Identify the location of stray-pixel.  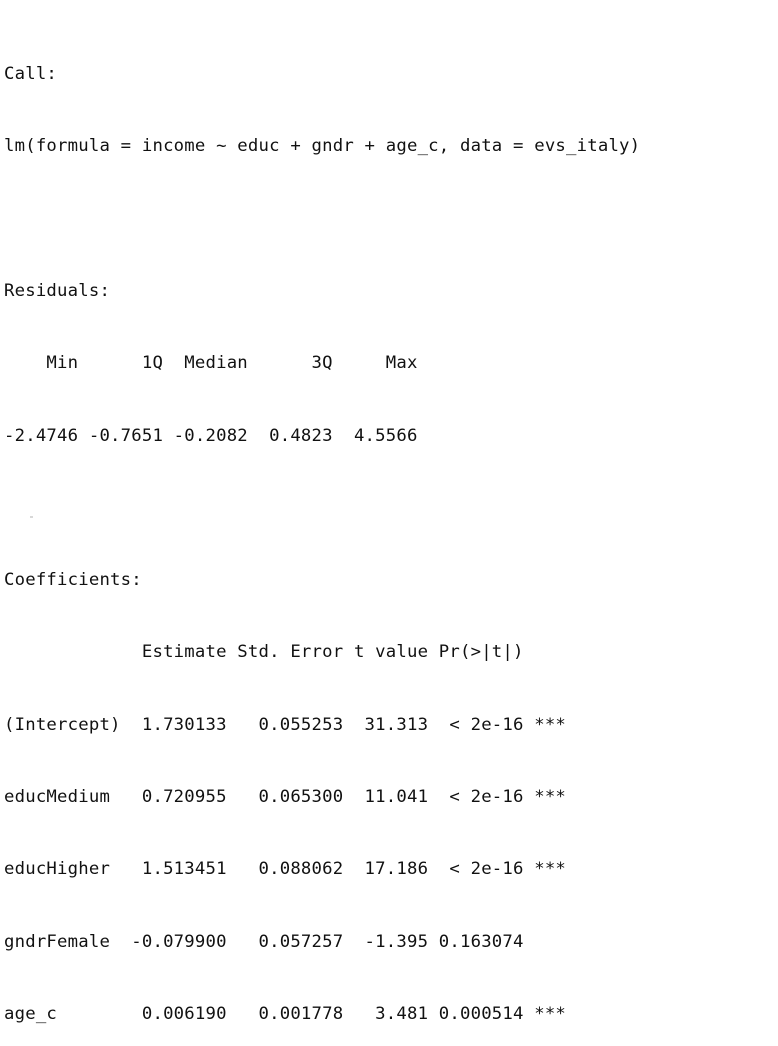
(31, 517).